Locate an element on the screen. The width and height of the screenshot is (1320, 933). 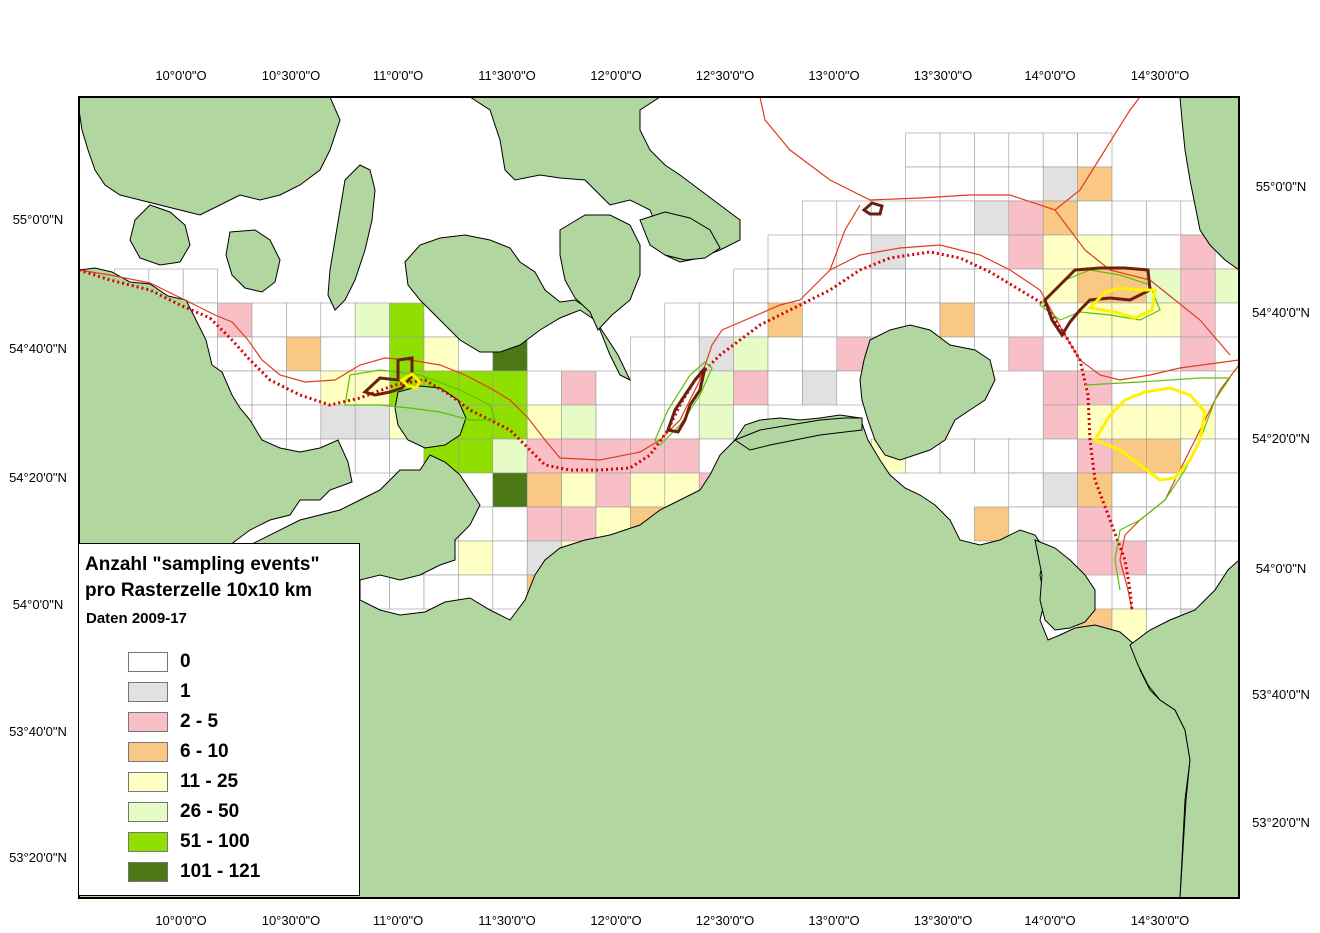
axis-tick-label: 11°0'0"O is located at coordinates (398, 920).